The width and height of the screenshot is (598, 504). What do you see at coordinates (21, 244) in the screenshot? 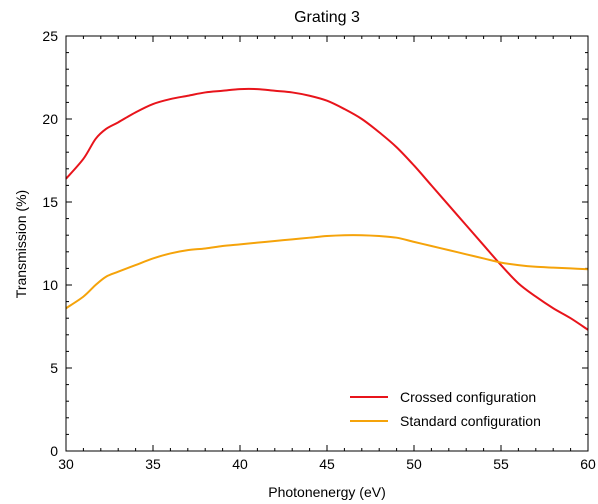
I see `y-axis-label: Transmission (%)` at bounding box center [21, 244].